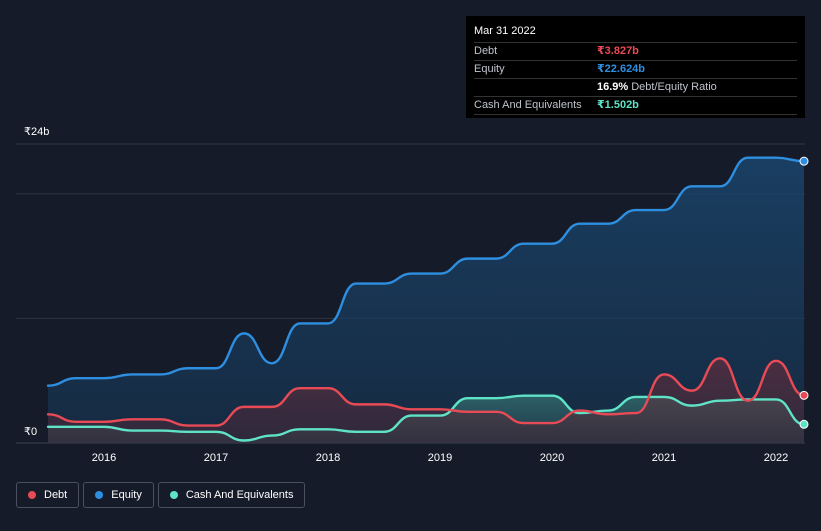 This screenshot has height=531, width=821. Describe the element at coordinates (104, 458) in the screenshot. I see `x-tick-label: 2016` at that location.